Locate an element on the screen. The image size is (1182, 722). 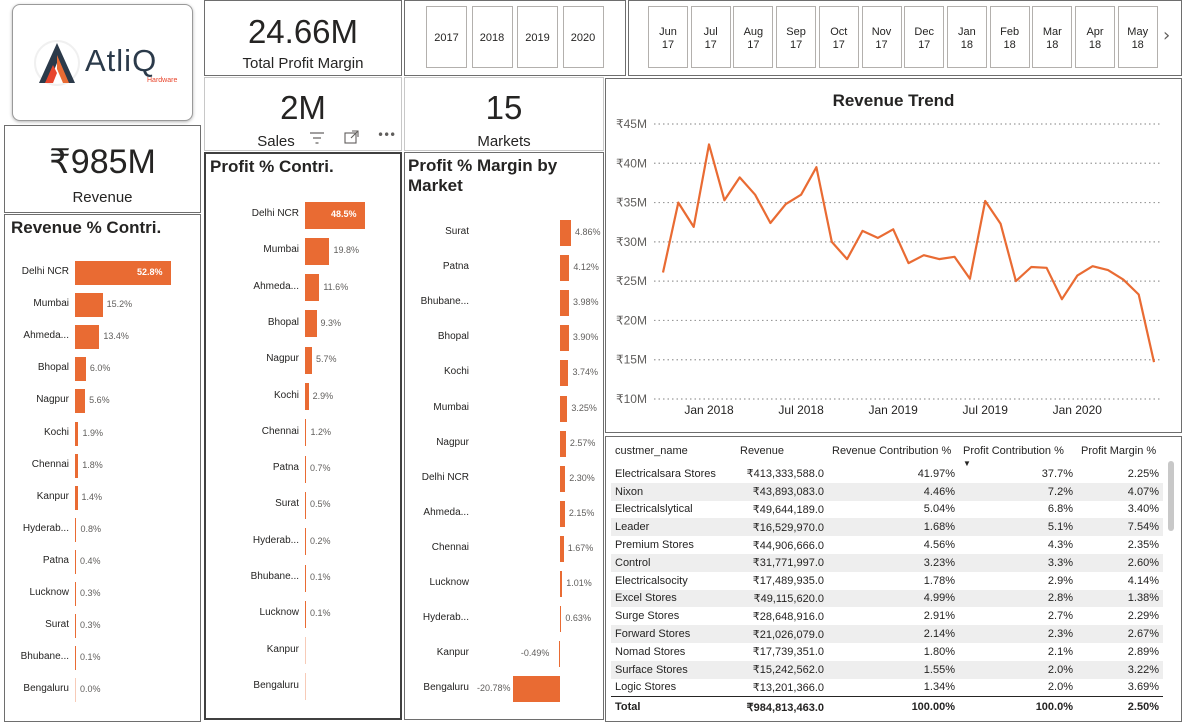
column-header-4: Profit Margin % is located at coordinates (1119, 451).